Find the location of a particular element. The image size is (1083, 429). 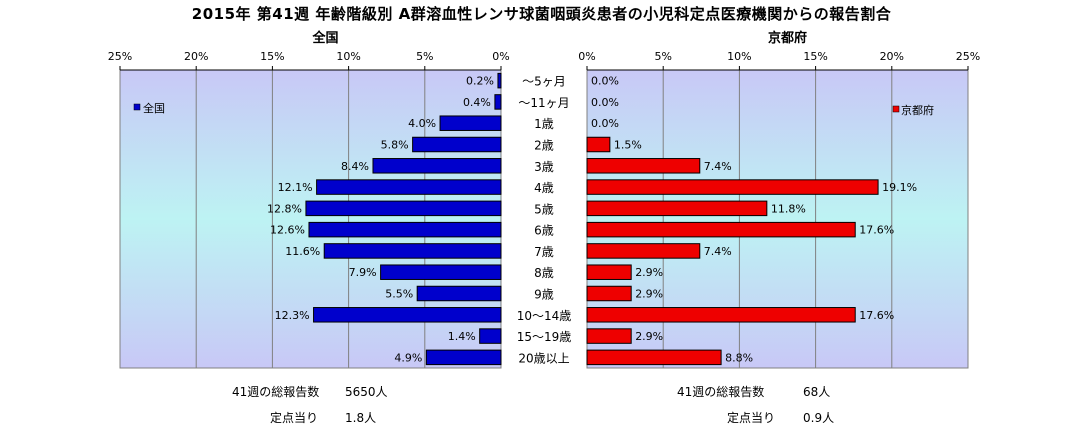

national-tick-label: 15% is located at coordinates (272, 56).